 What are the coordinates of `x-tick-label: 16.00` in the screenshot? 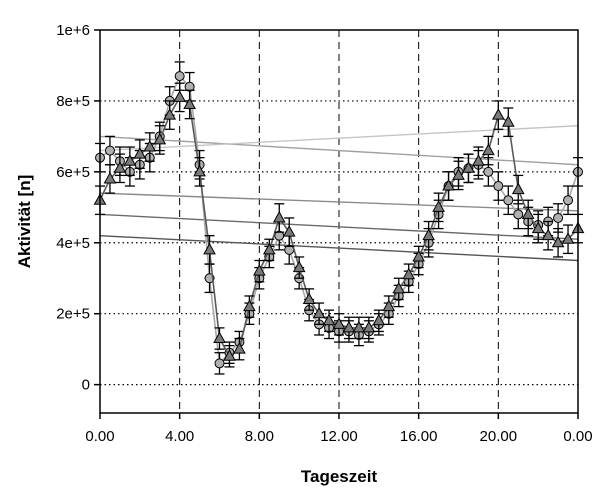 It's located at (419, 436).